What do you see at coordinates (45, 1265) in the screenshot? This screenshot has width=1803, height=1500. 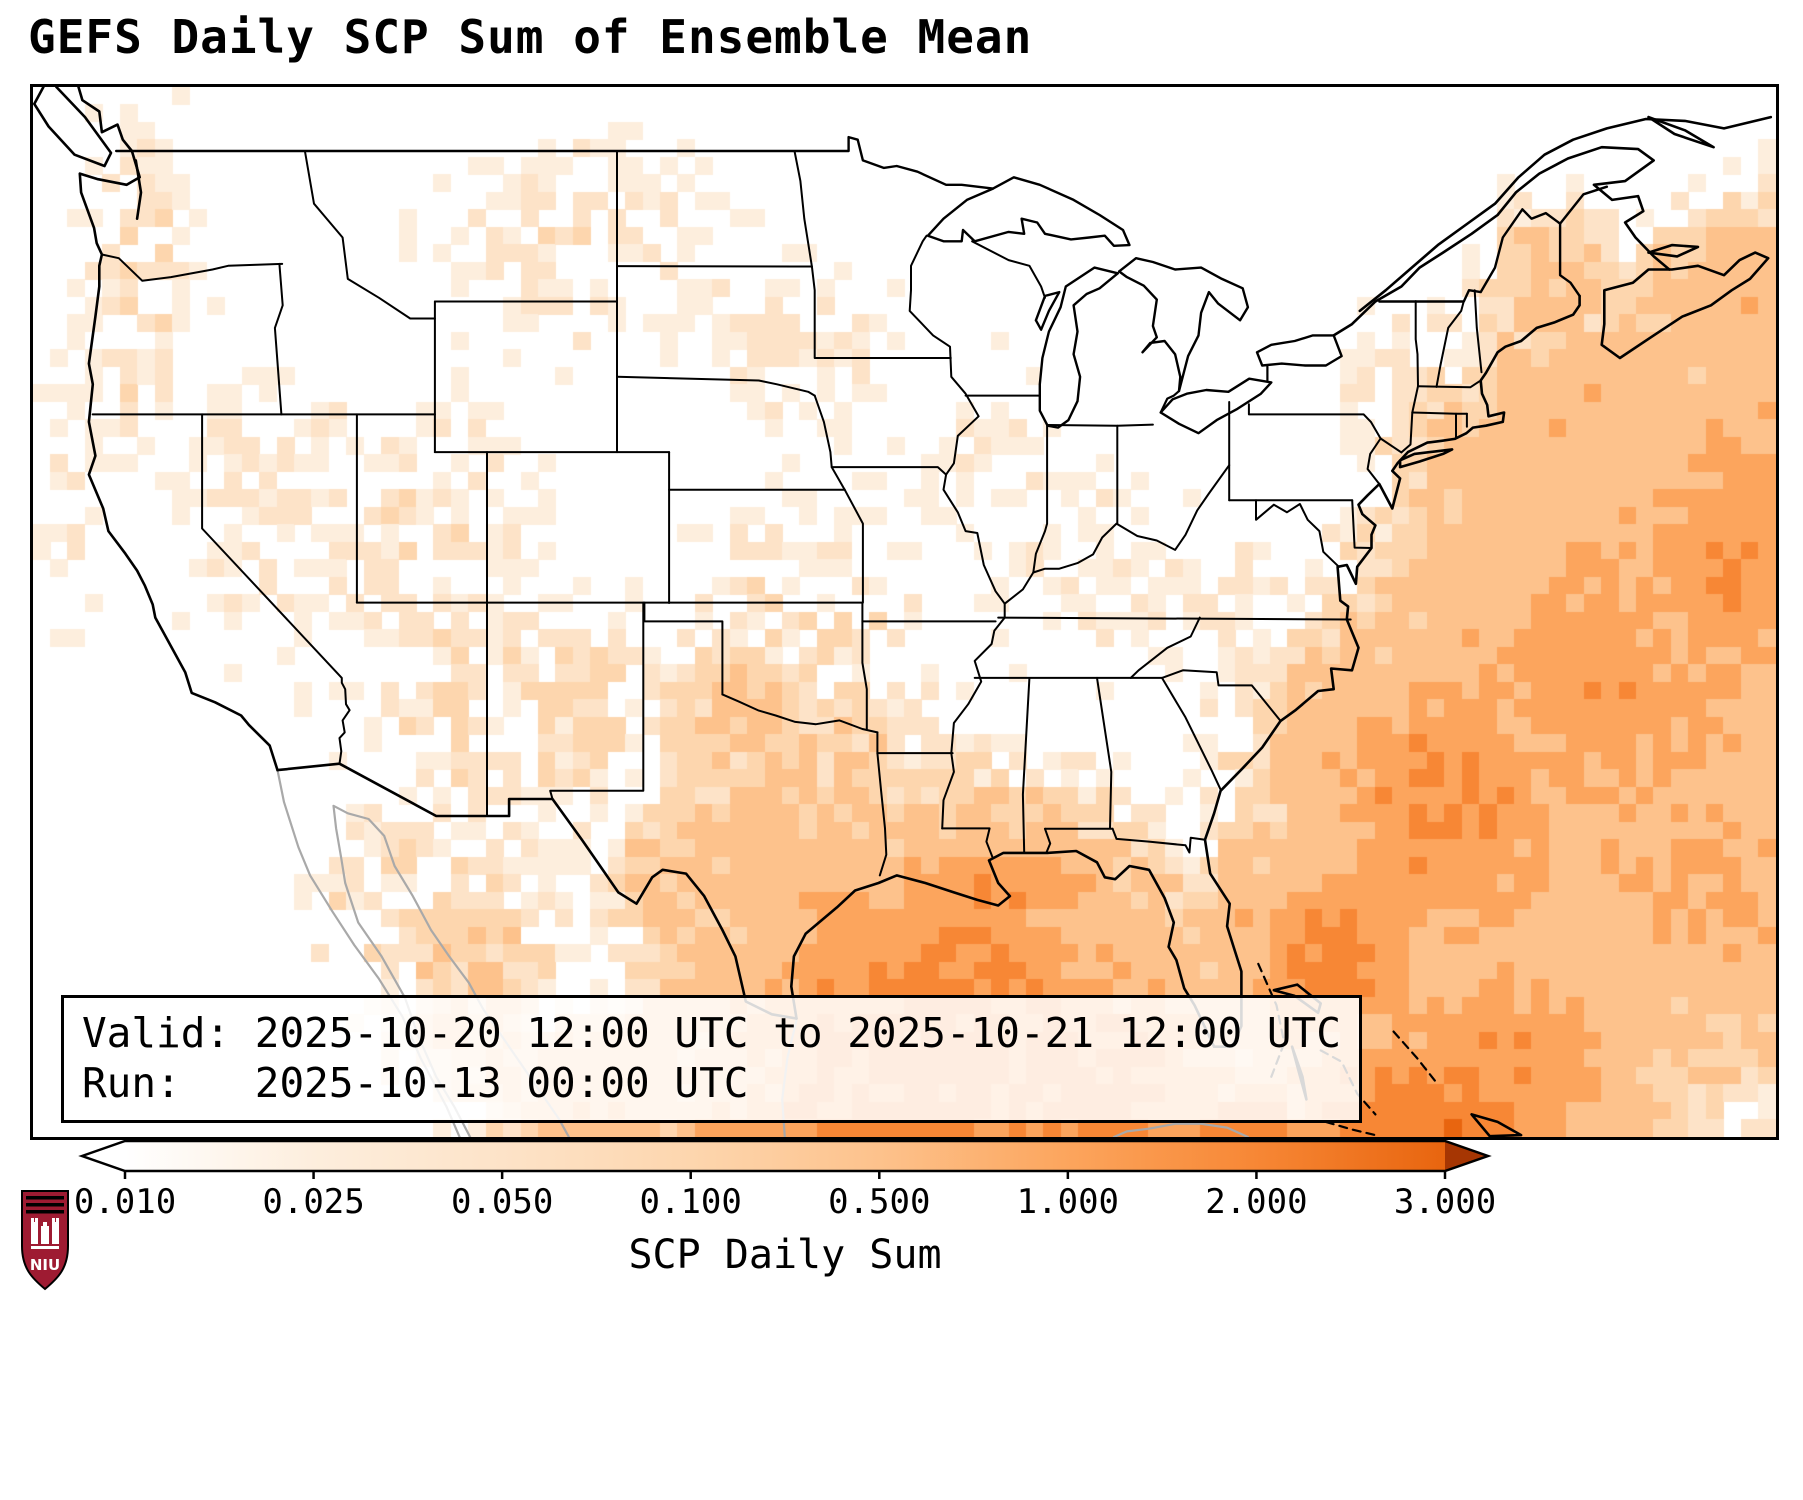 I see `niu-logo-text: NIU` at bounding box center [45, 1265].